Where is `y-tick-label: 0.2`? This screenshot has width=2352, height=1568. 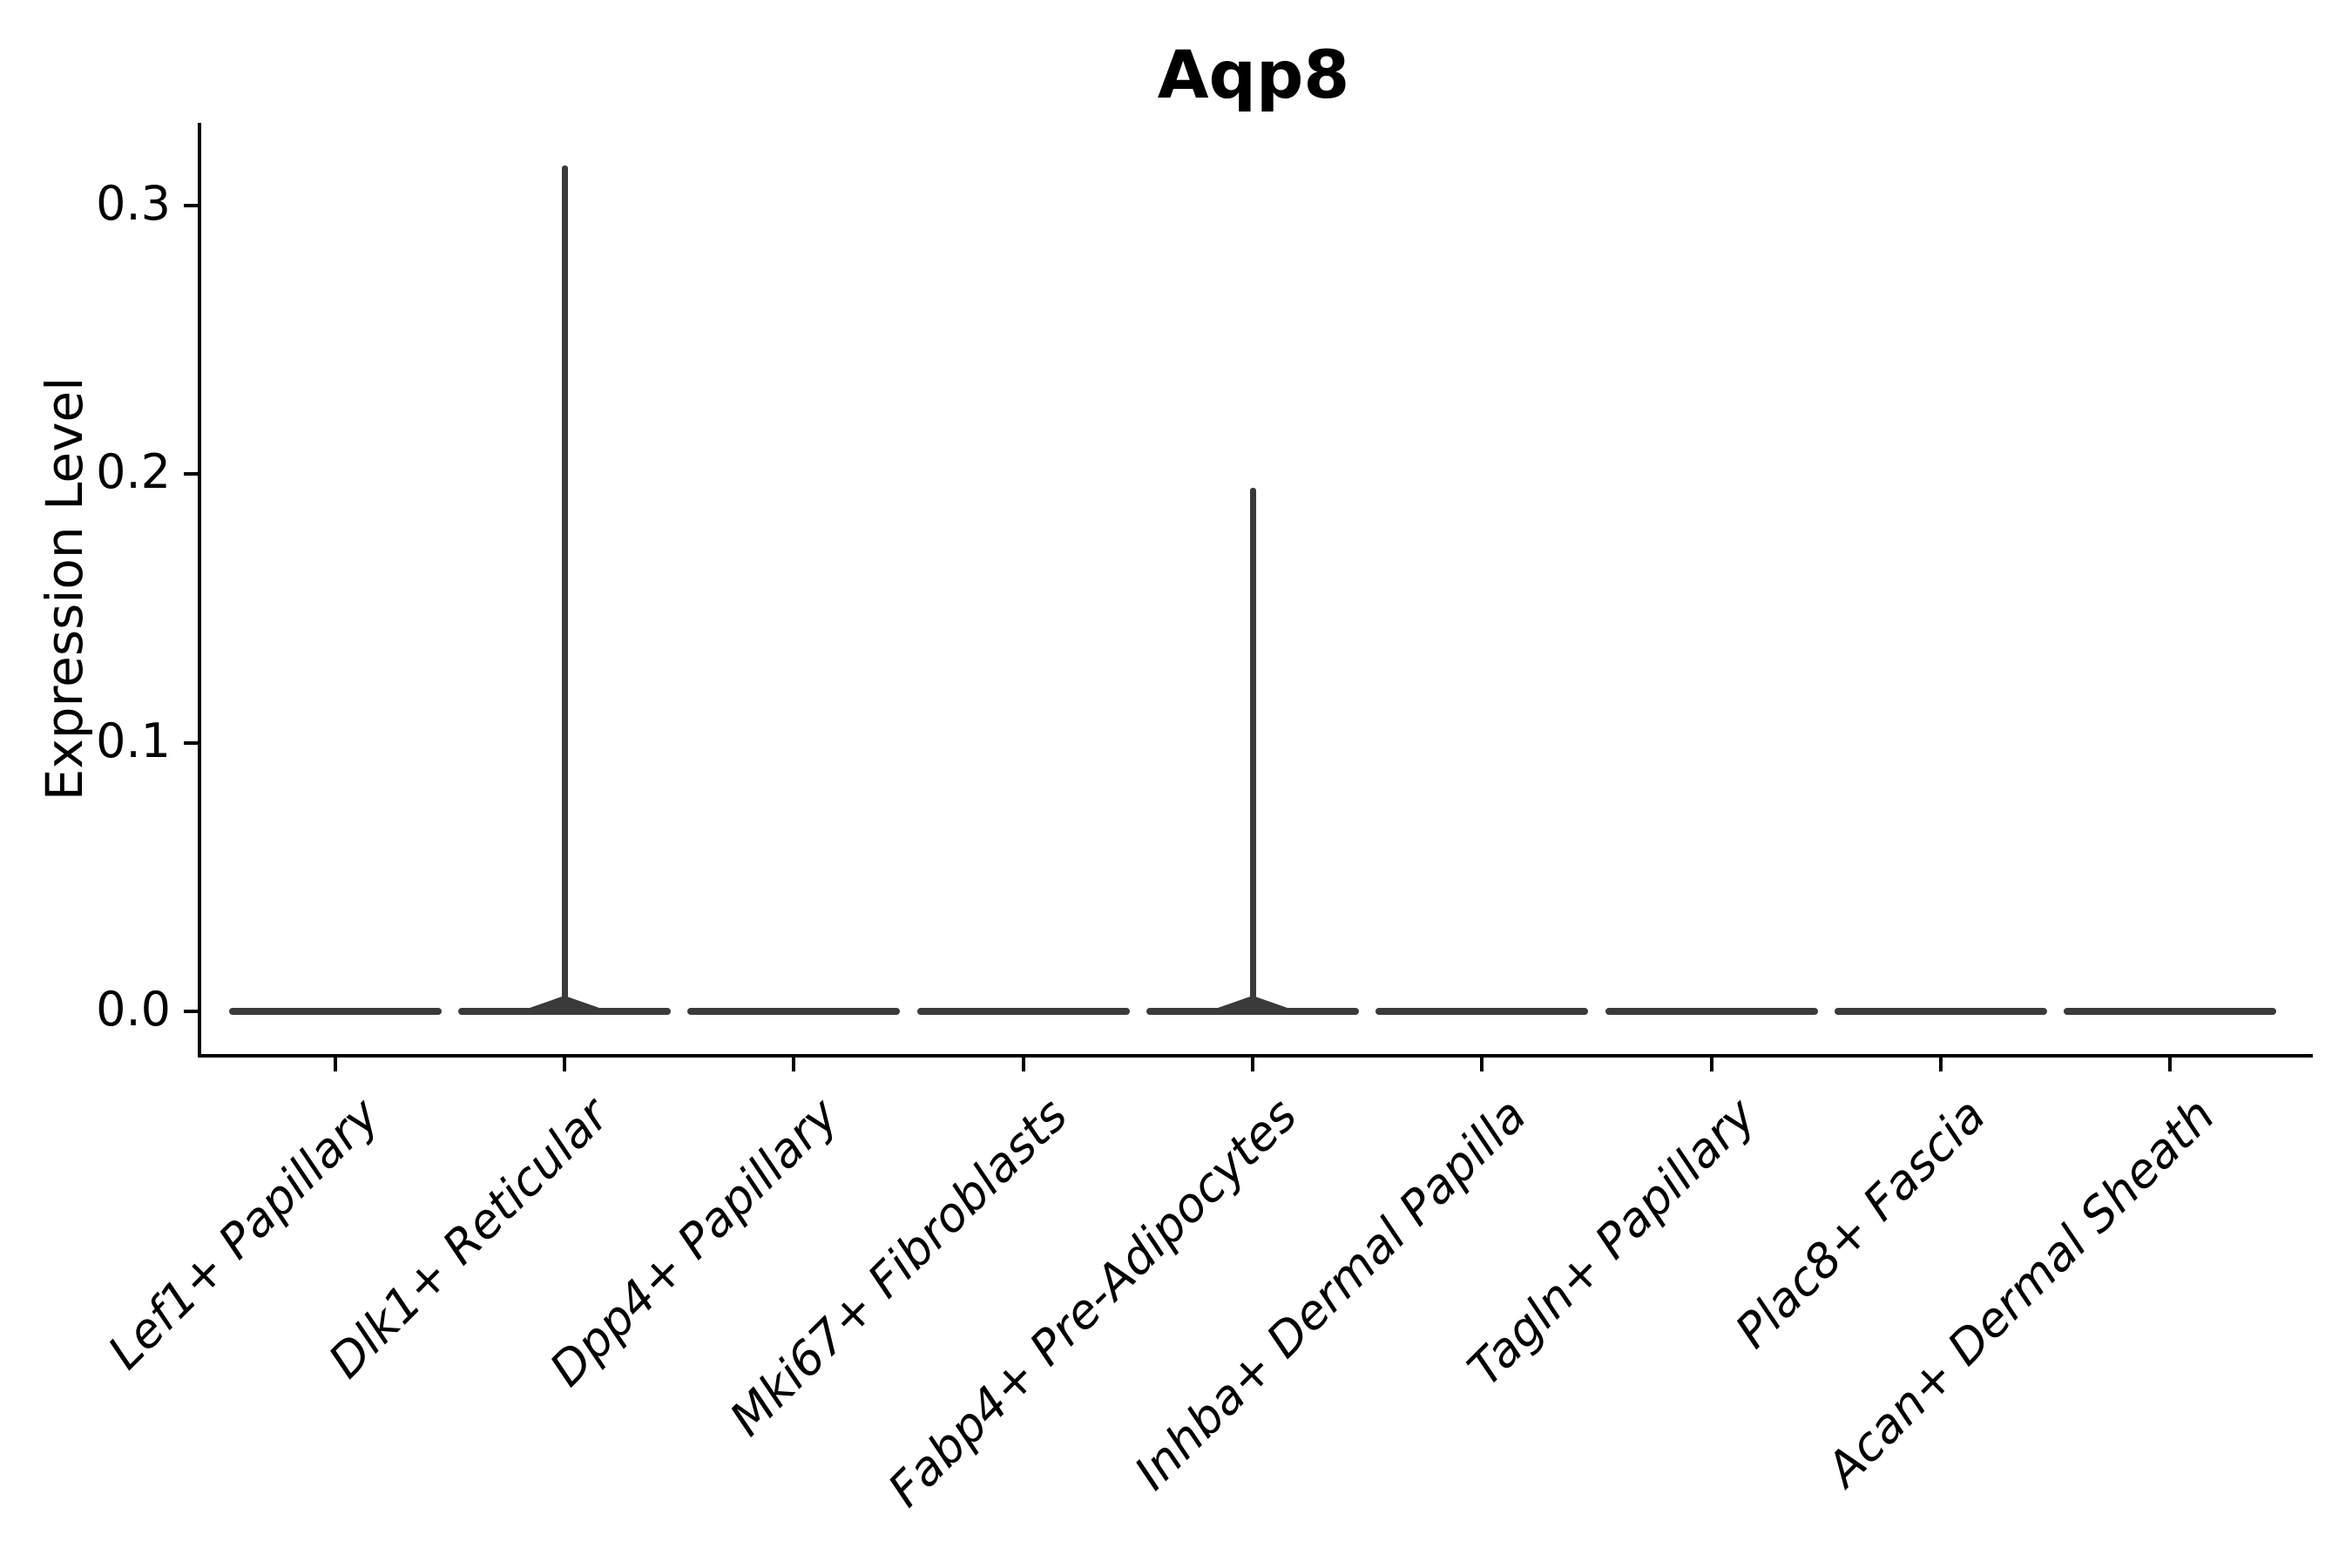
y-tick-label: 0.2 is located at coordinates (134, 472).